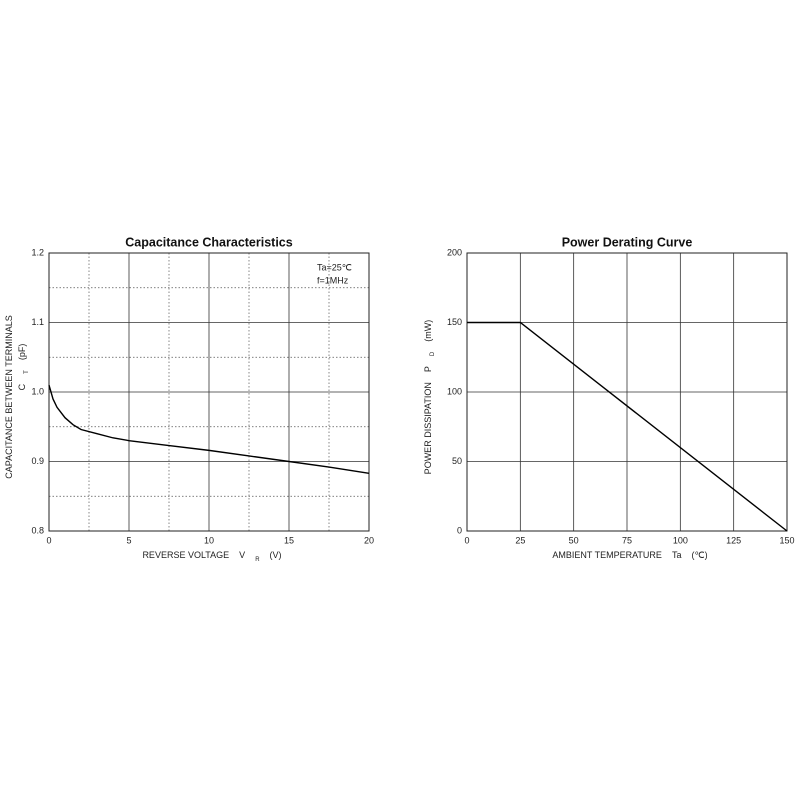 This screenshot has height=800, width=800. What do you see at coordinates (627, 540) in the screenshot?
I see `x-tick-label: 75` at bounding box center [627, 540].